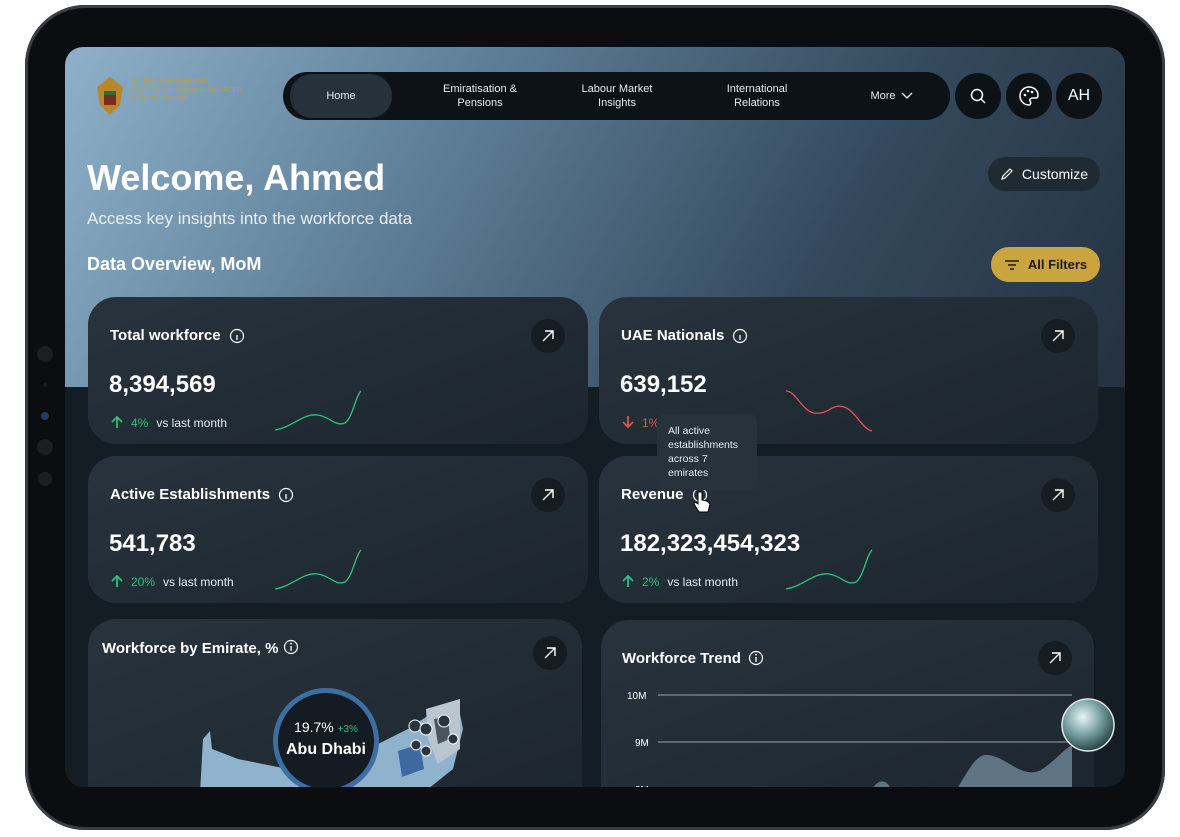 The width and height of the screenshot is (1180, 837). I want to click on assistant-bubble, so click(1088, 725).